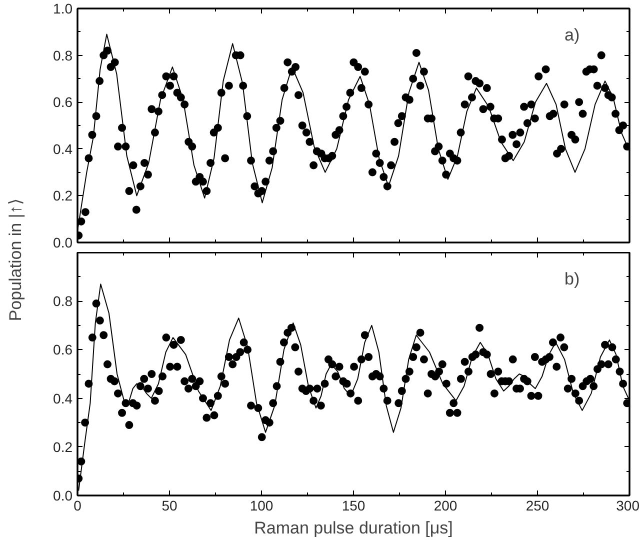  I want to click on y-axis-title: Population in |↑⟩, so click(15, 260).